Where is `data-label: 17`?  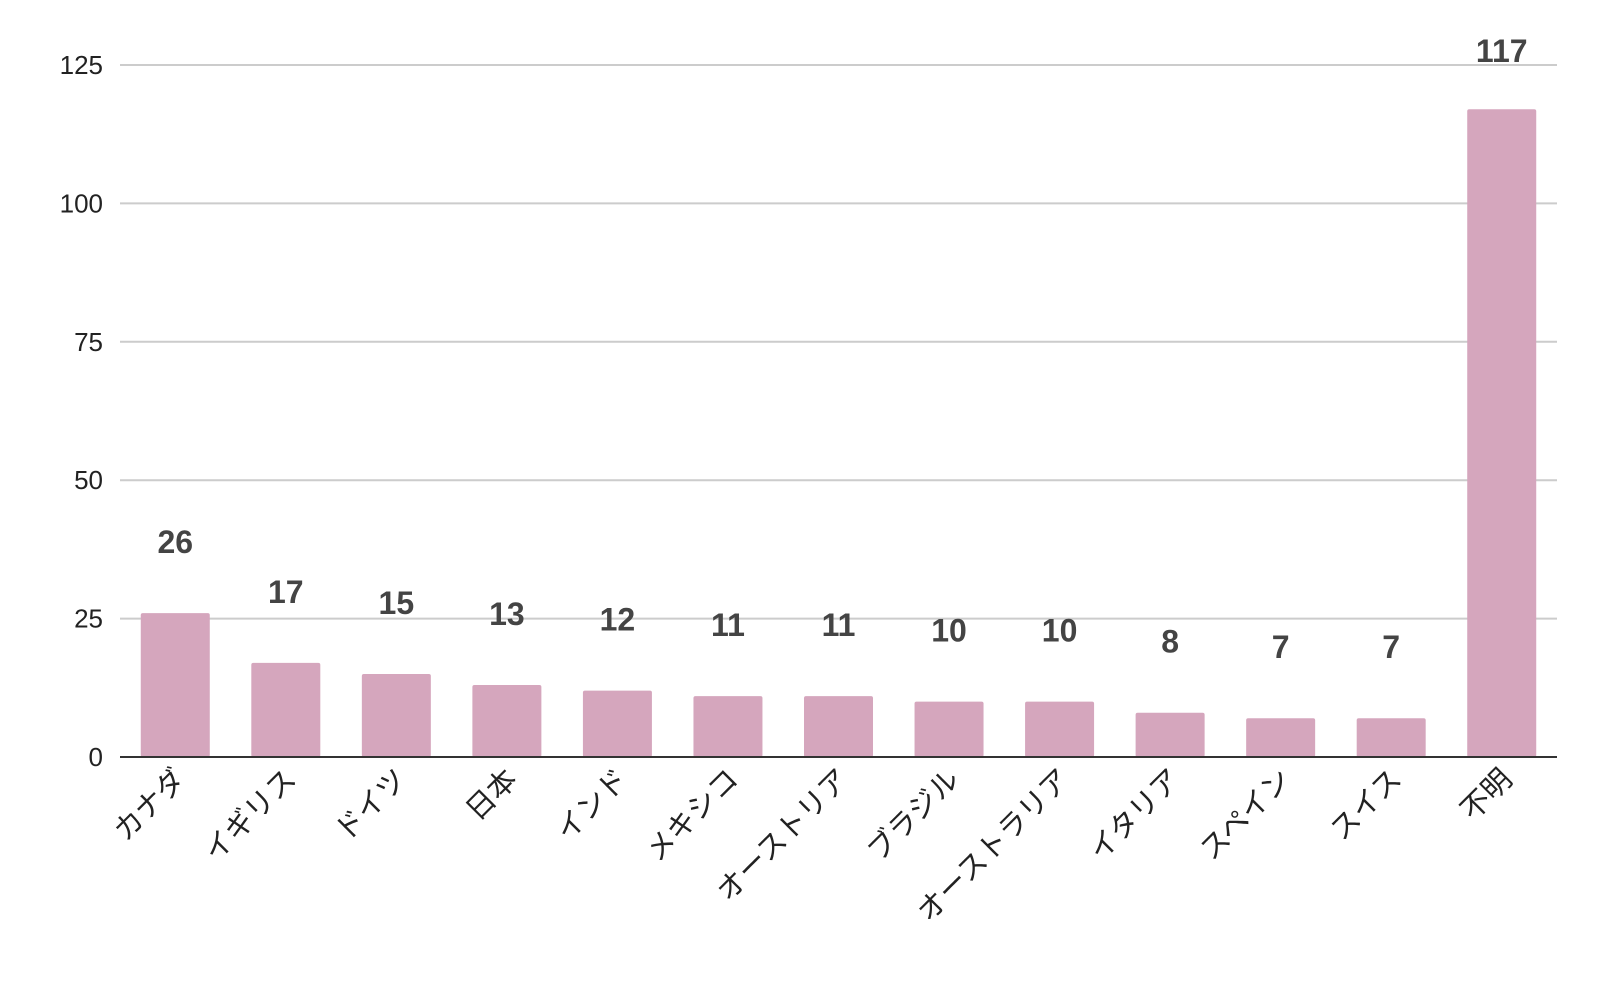
data-label: 17 is located at coordinates (286, 592).